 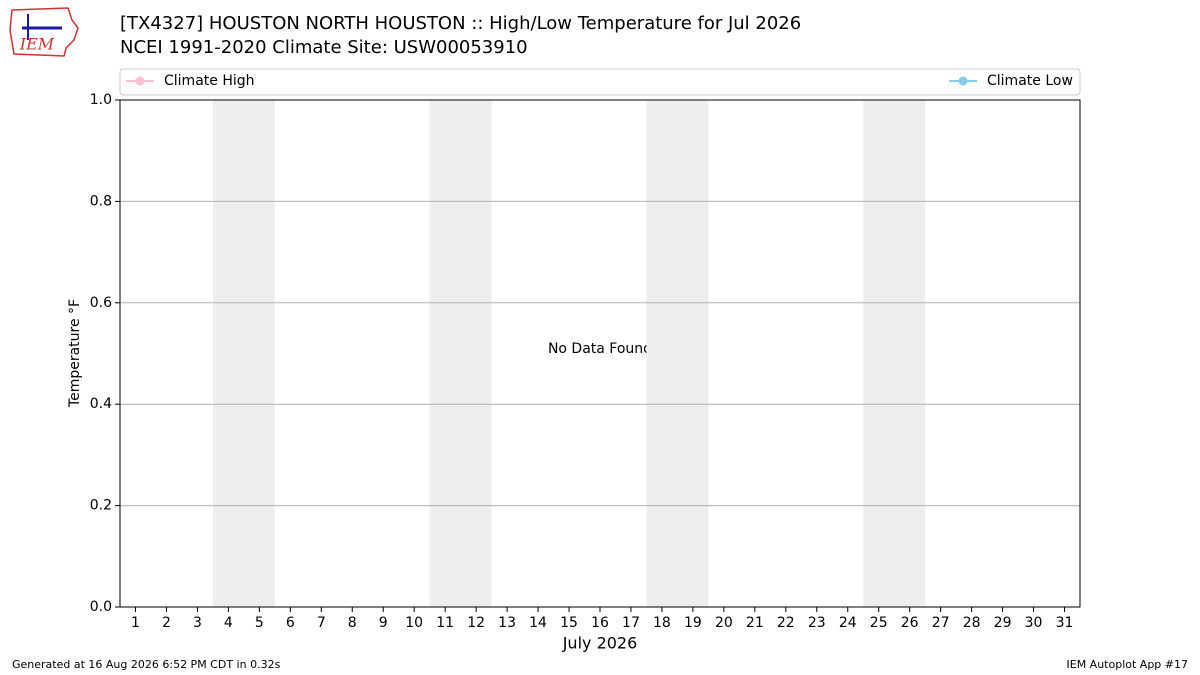 What do you see at coordinates (197, 623) in the screenshot?
I see `x-tick-label: 3` at bounding box center [197, 623].